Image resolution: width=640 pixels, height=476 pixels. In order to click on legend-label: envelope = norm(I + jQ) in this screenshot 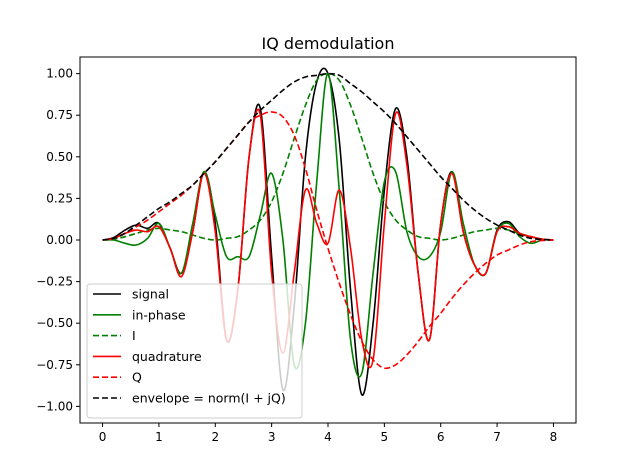, I will do `click(209, 398)`.